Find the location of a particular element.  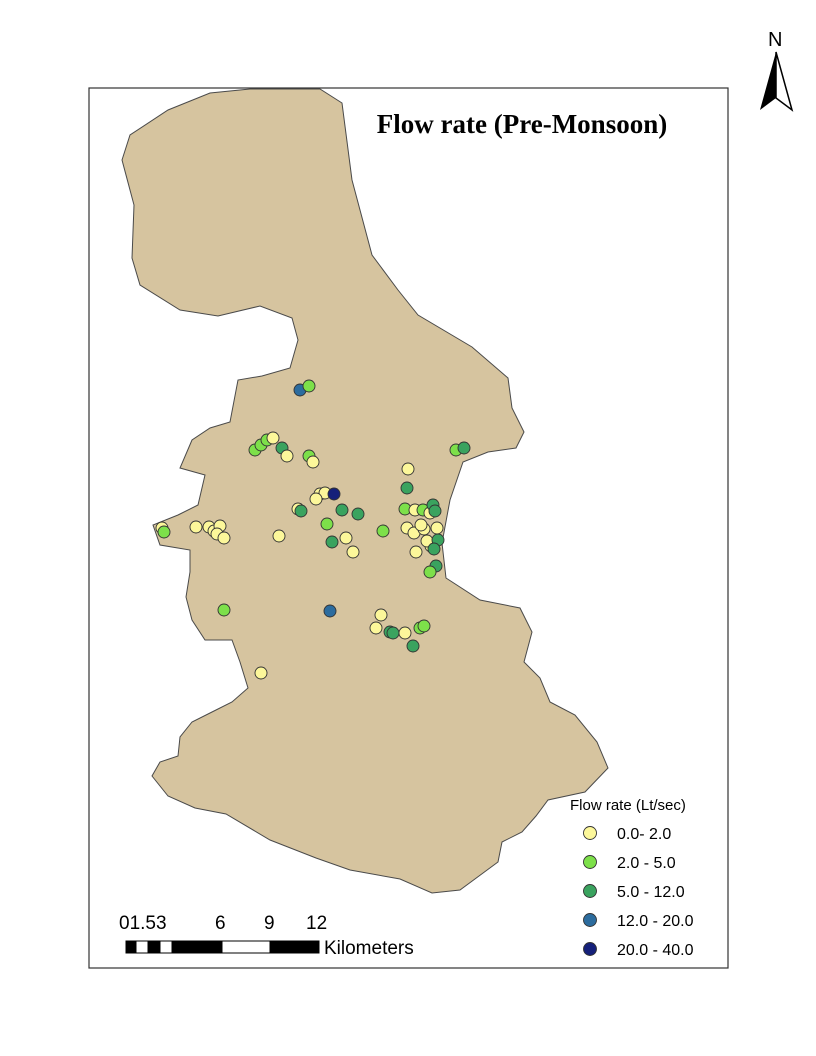

flow-rate-points is located at coordinates (313, 529).